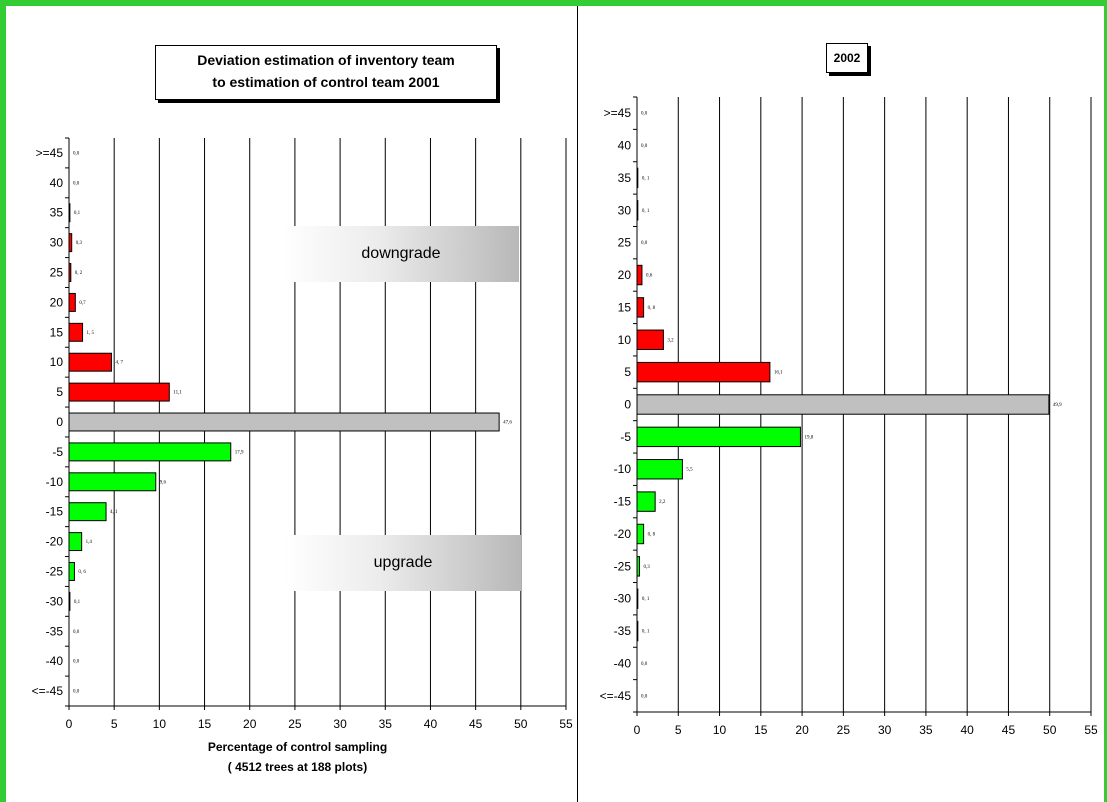 This screenshot has width=1107, height=802. What do you see at coordinates (623, 631) in the screenshot?
I see `chart-2002-category-label: -35` at bounding box center [623, 631].